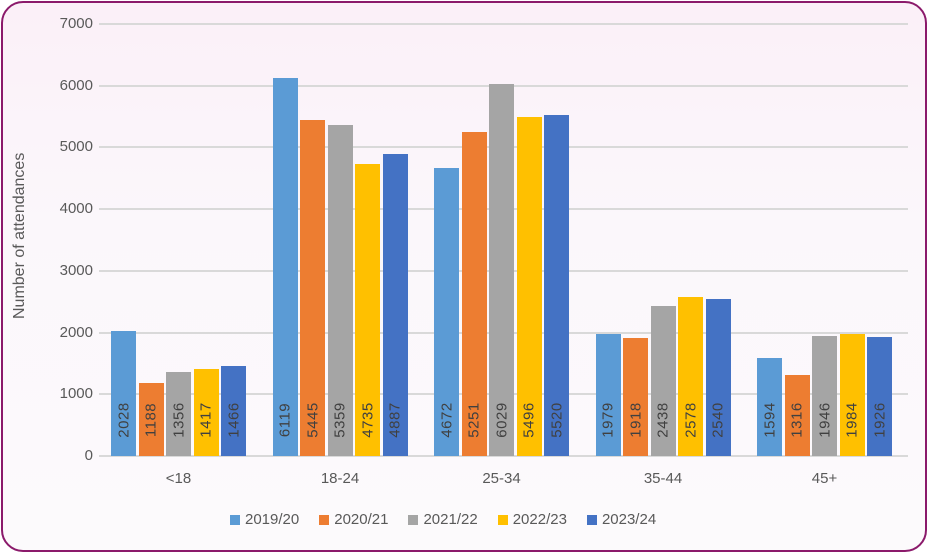 Image resolution: width=928 pixels, height=553 pixels. I want to click on bar: 1926, so click(879, 396).